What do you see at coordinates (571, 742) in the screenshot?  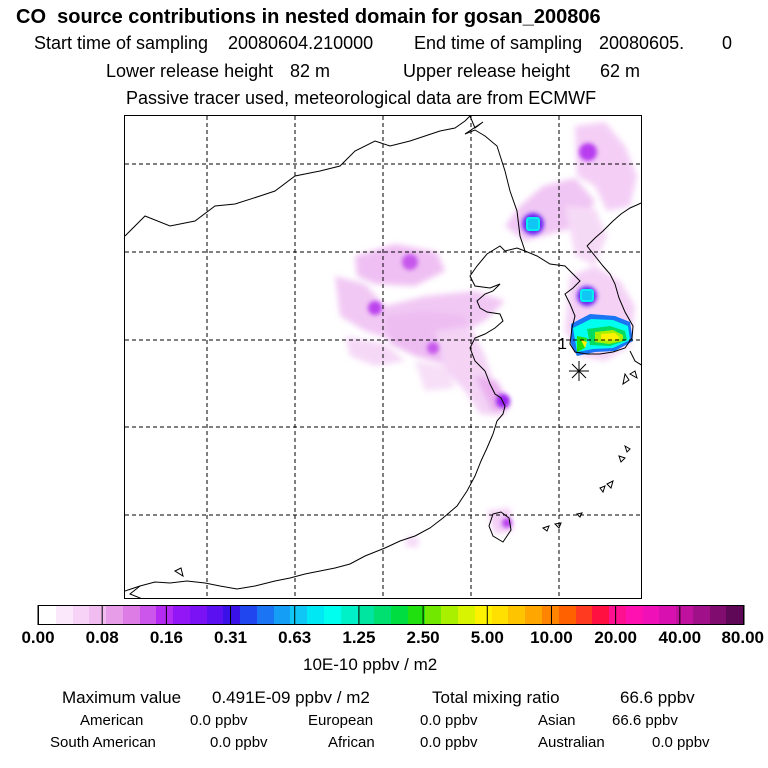 I see `australian-label: Australian` at bounding box center [571, 742].